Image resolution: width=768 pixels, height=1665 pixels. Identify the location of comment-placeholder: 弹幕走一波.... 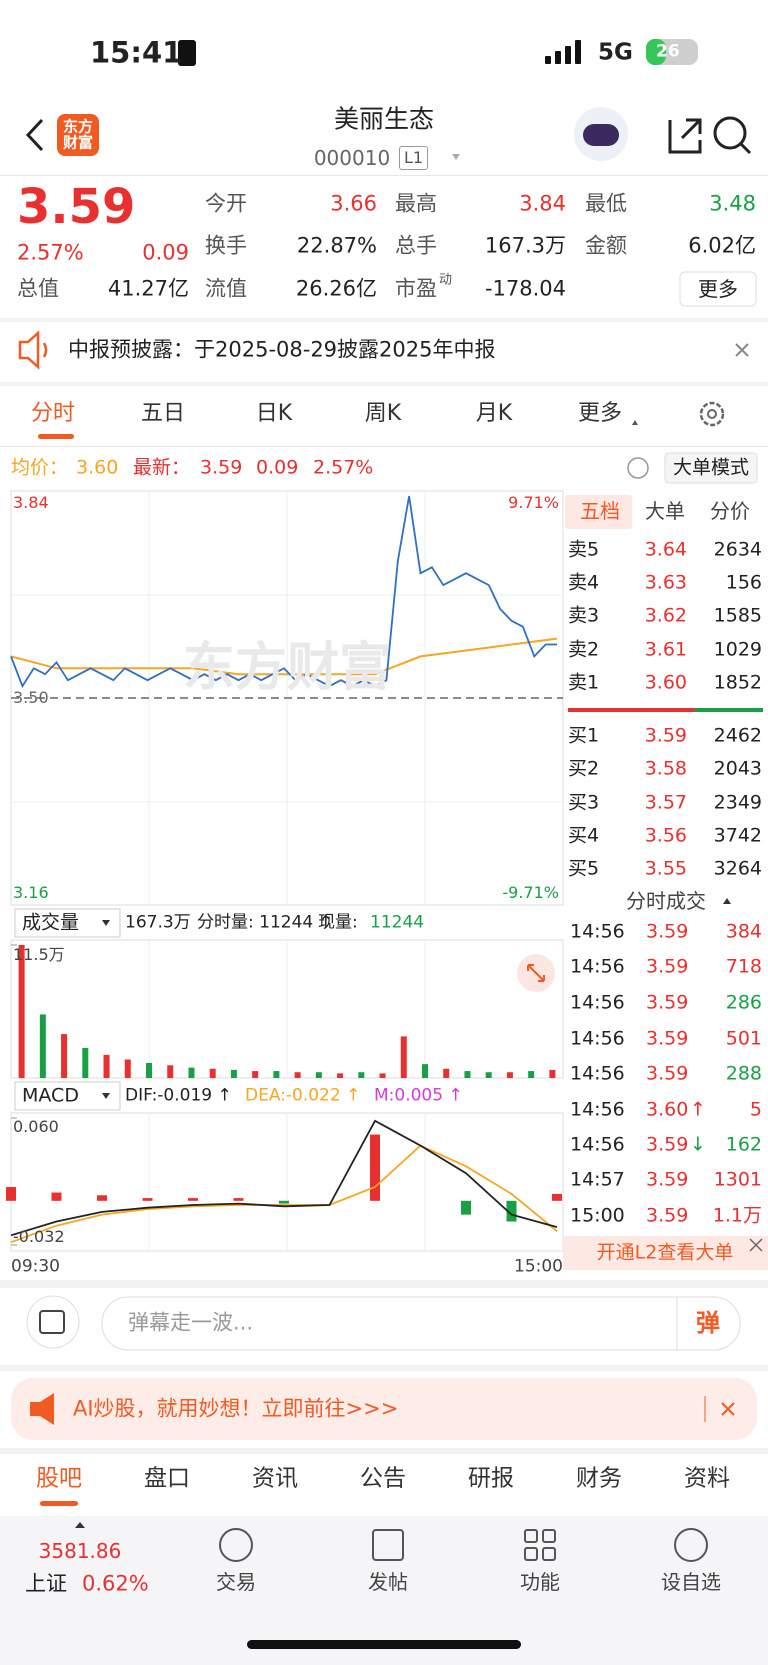
(191, 1322).